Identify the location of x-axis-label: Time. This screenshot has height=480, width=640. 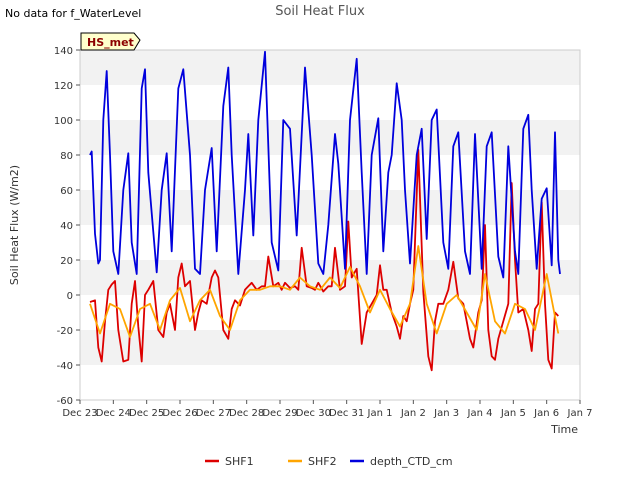
(564, 429).